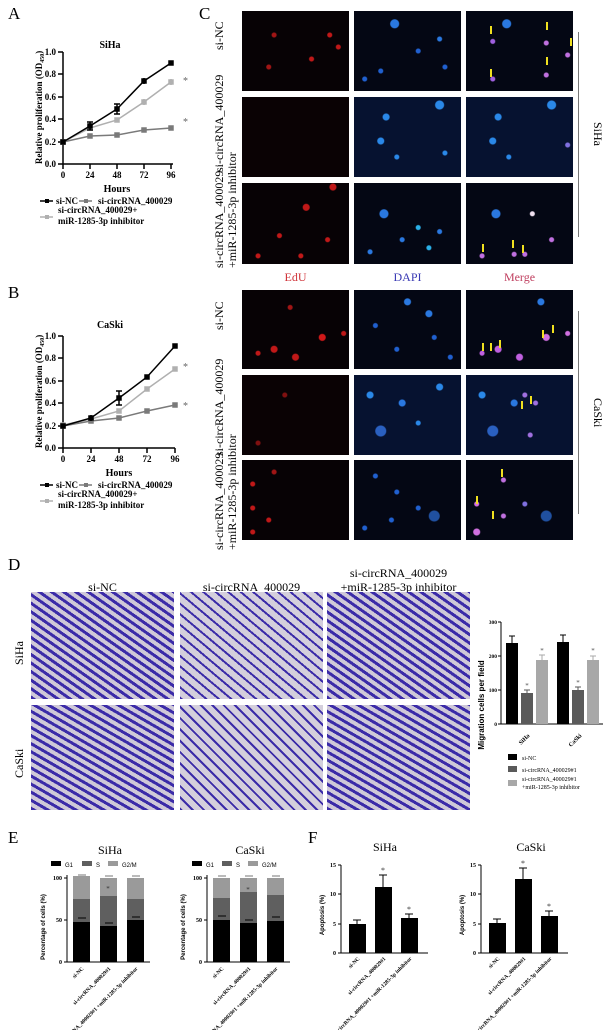  Describe the element at coordinates (519, 500) in the screenshot. I see `image-caski-inhibitor-merge` at that location.